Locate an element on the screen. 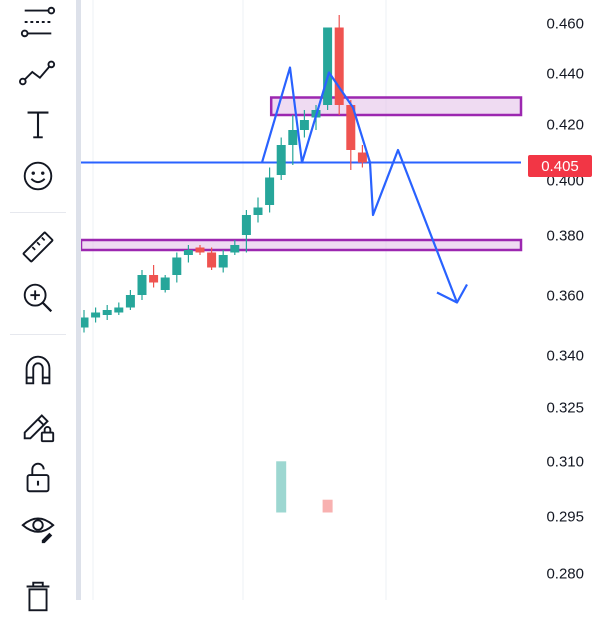 The height and width of the screenshot is (618, 600). text-tool-icon-glyph is located at coordinates (38, 125).